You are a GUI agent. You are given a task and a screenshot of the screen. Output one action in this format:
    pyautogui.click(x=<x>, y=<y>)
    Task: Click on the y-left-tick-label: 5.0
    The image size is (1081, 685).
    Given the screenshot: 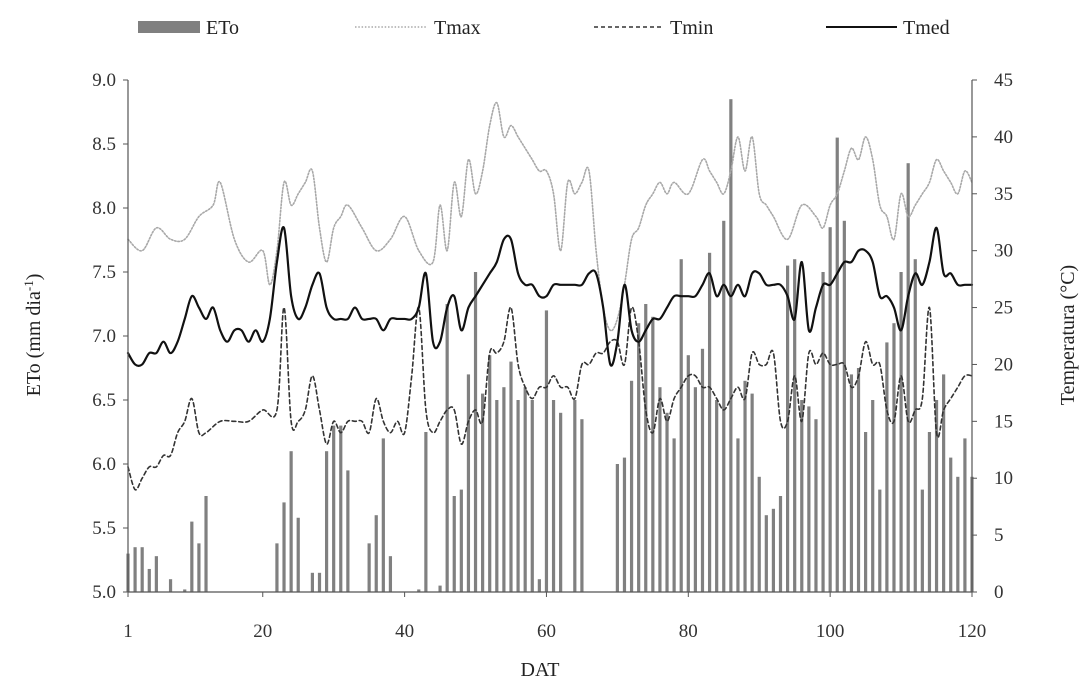 What is the action you would take?
    pyautogui.click(x=104, y=592)
    